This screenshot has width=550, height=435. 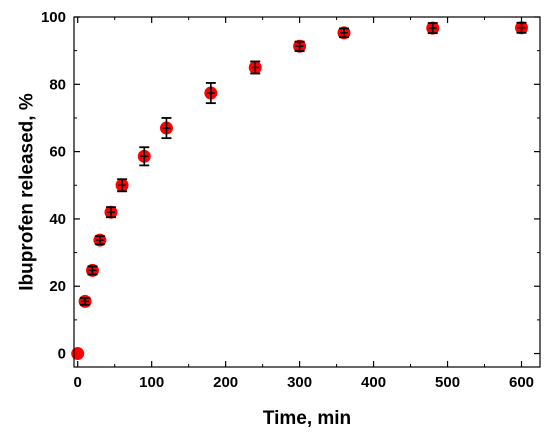 What do you see at coordinates (373, 382) in the screenshot?
I see `x-tick-label: 400` at bounding box center [373, 382].